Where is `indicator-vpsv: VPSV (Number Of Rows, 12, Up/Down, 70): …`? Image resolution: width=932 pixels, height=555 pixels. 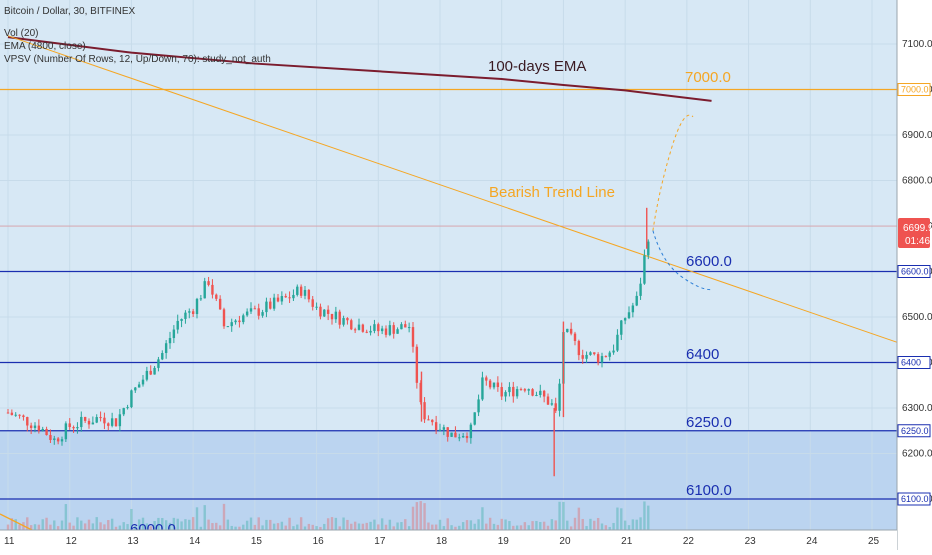
indicator-vpsv: VPSV (Number Of Rows, 12, Up/Down, 70): … is located at coordinates (137, 59).